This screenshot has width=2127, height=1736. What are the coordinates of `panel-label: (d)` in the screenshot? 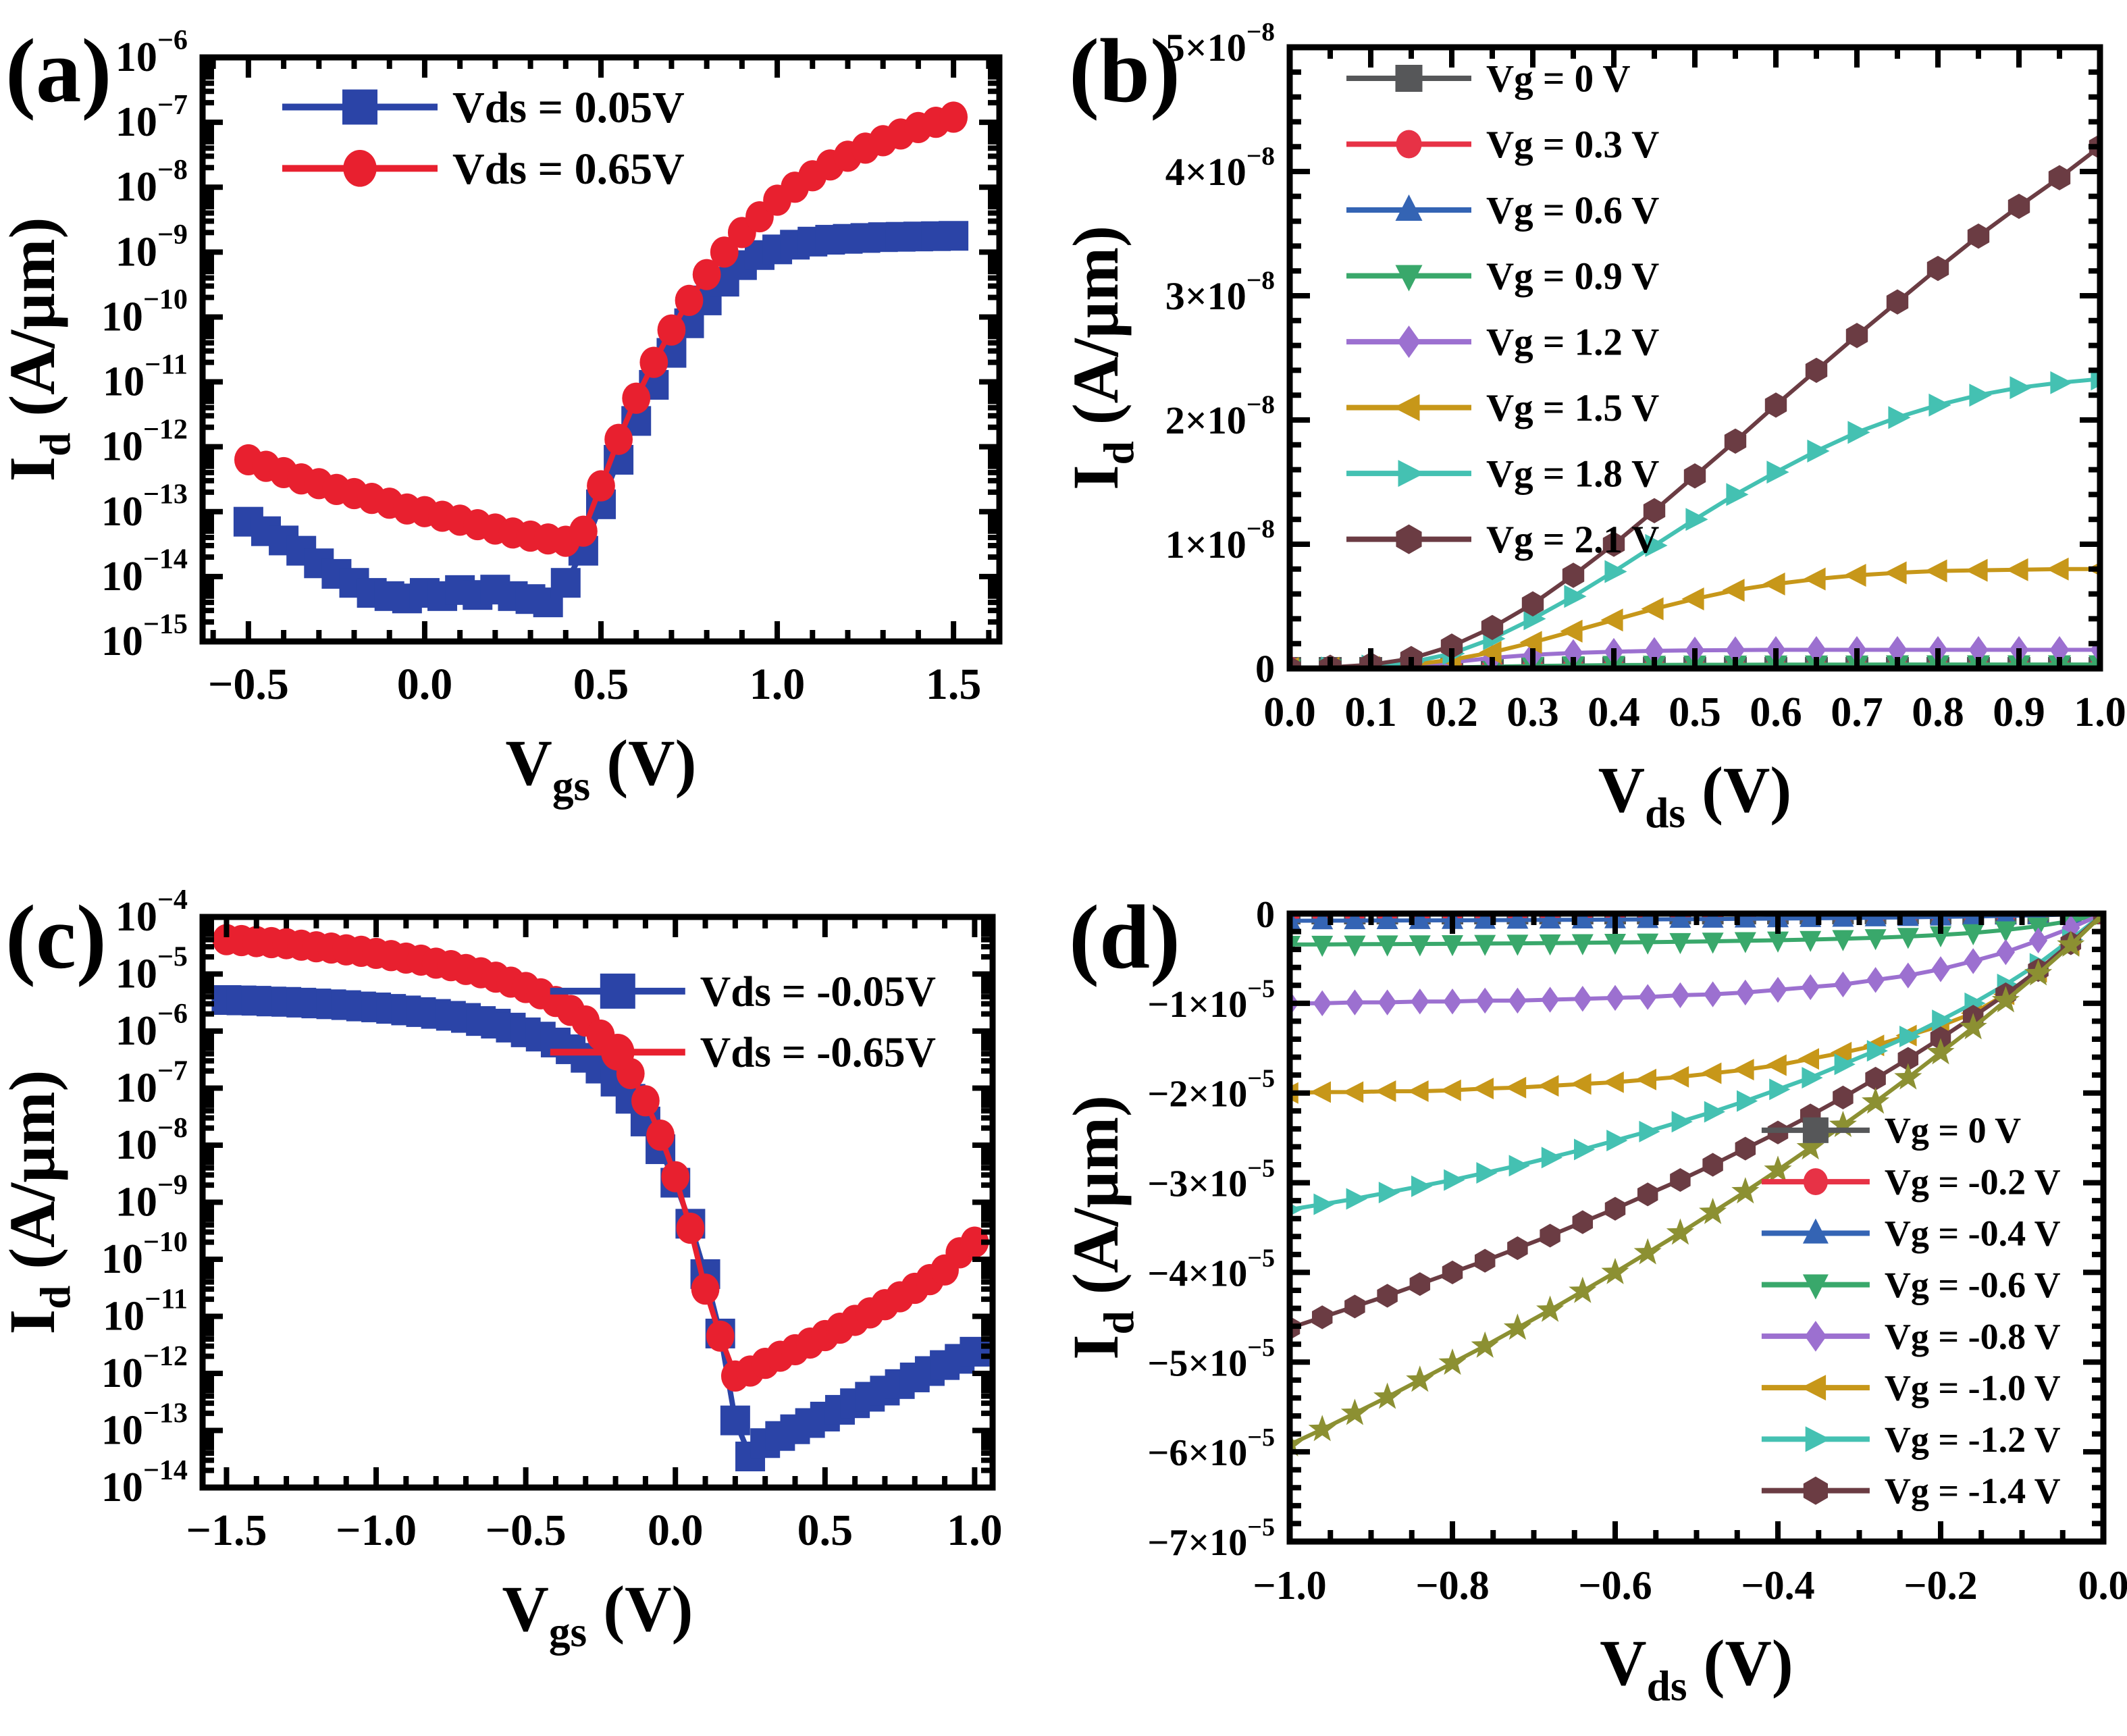 It's located at (1124, 937).